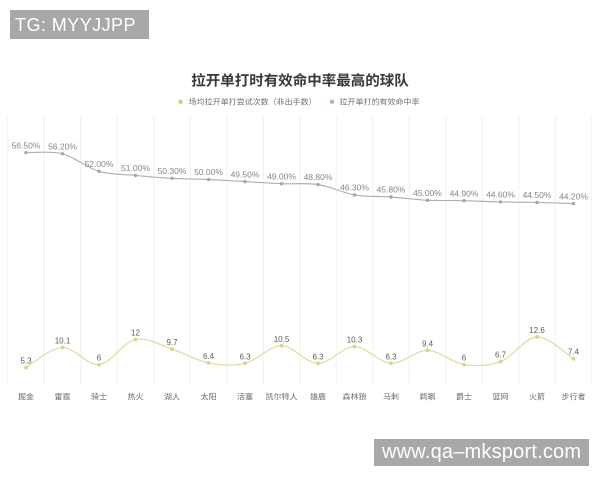  What do you see at coordinates (209, 356) in the screenshot?
I see `svg-text: 6.4` at bounding box center [209, 356].